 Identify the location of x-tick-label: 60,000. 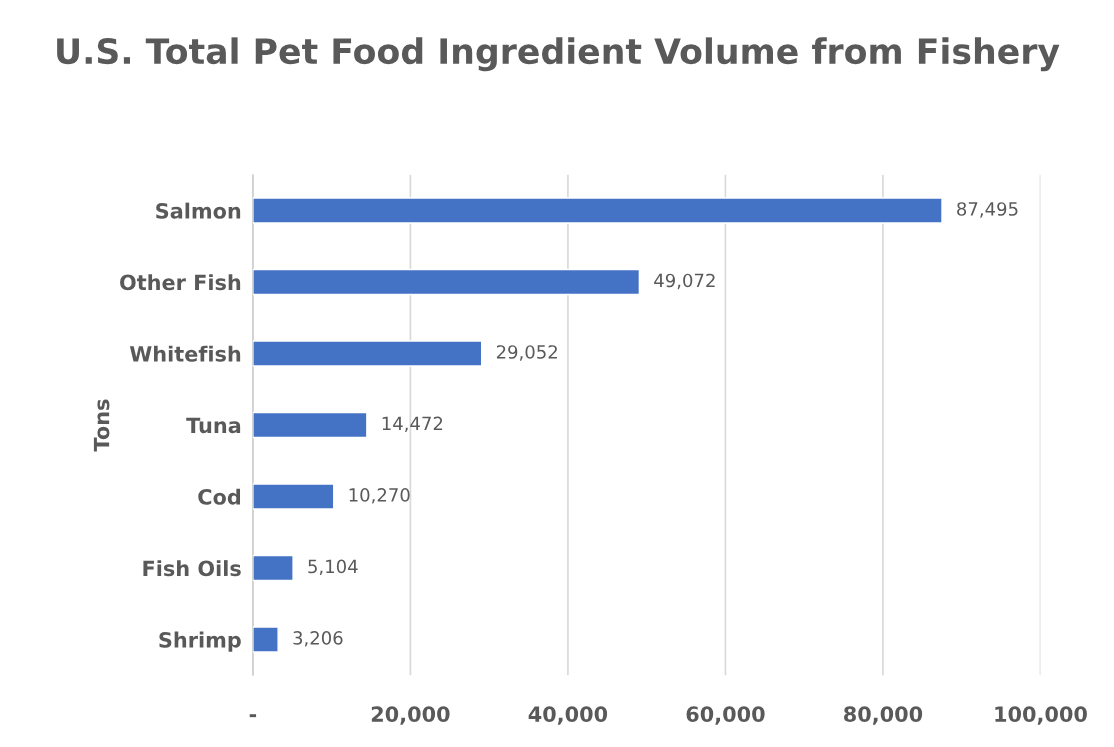
(725, 715).